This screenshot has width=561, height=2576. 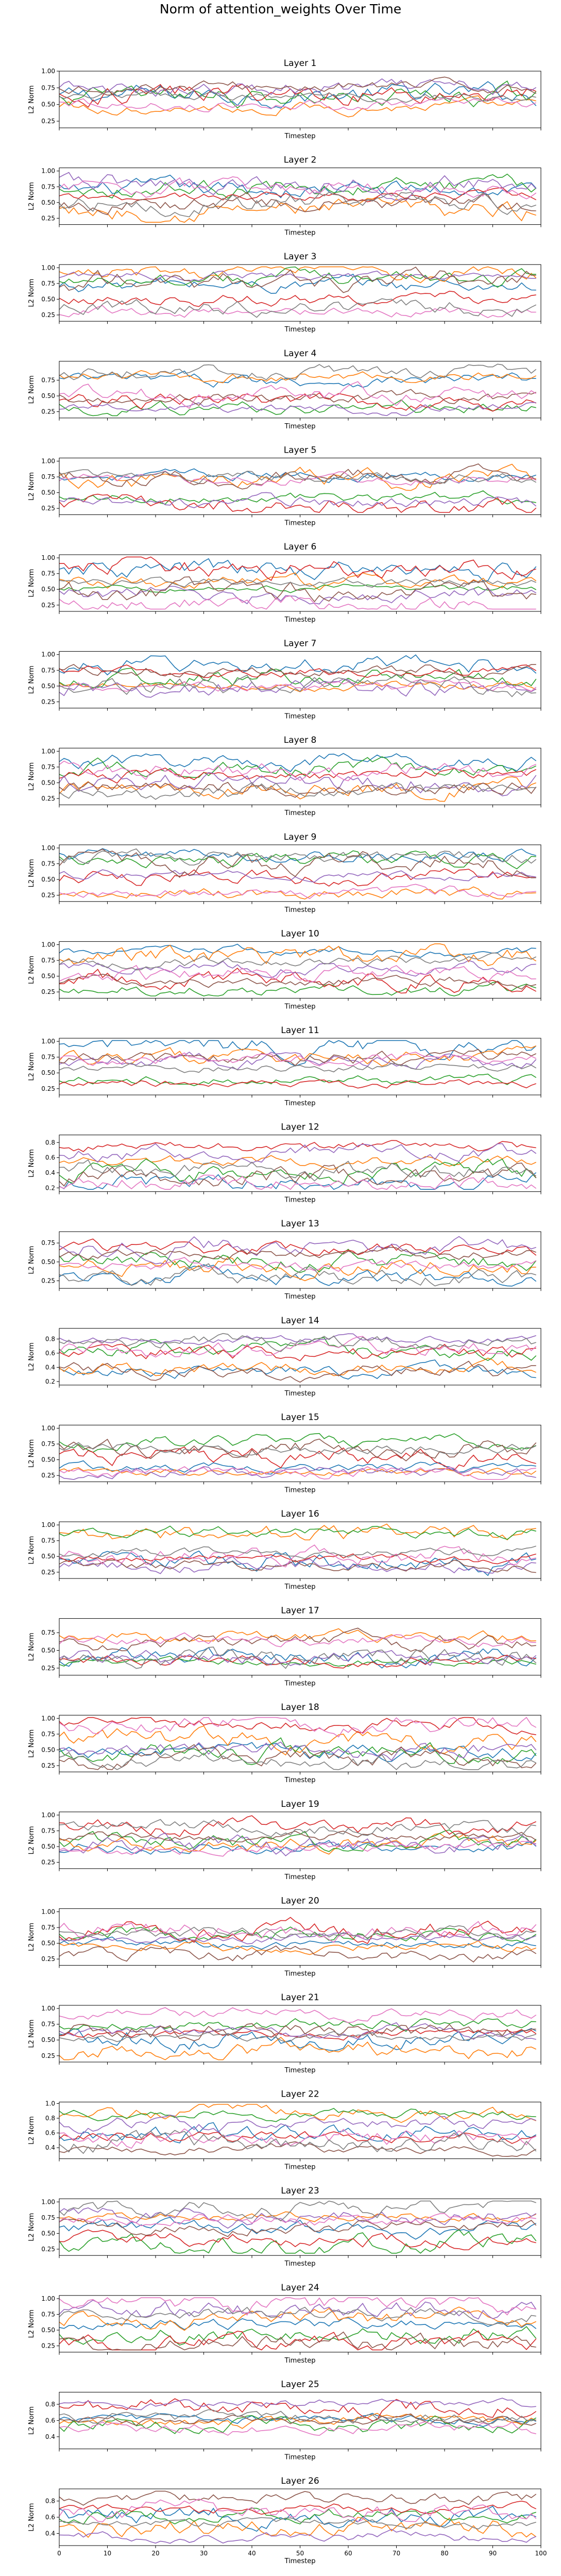 I want to click on subplot-title: Layer 19, so click(x=300, y=1804).